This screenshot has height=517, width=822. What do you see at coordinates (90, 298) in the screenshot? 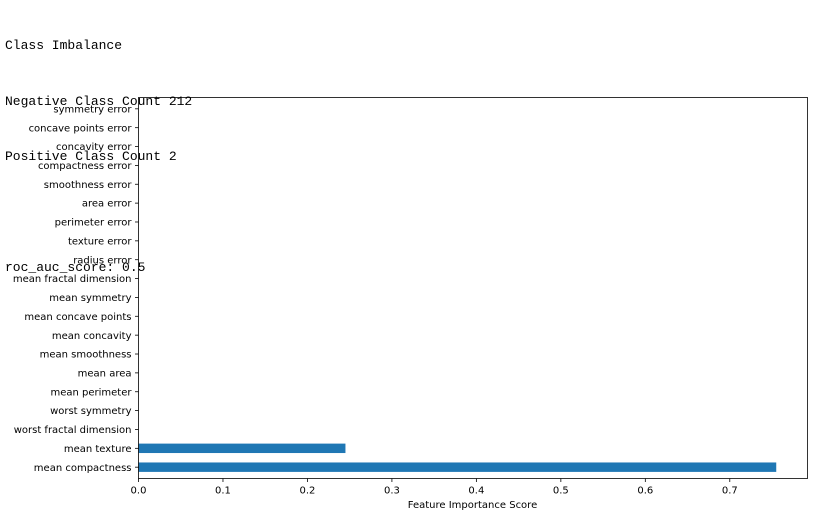
I see `y-tick-label-mean-symmetry: mean symmetry` at bounding box center [90, 298].